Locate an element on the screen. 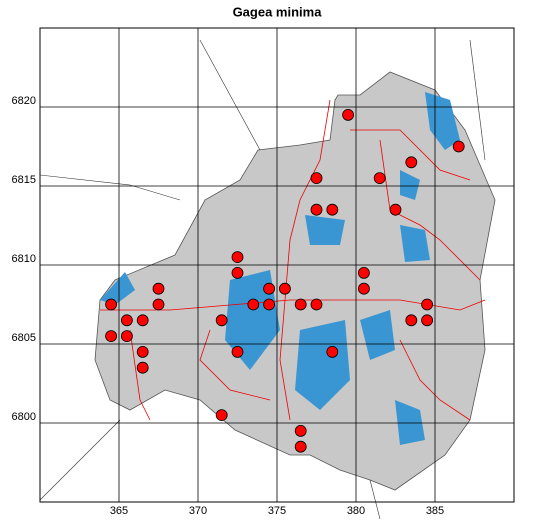  x-tick-label: 370 is located at coordinates (198, 511).